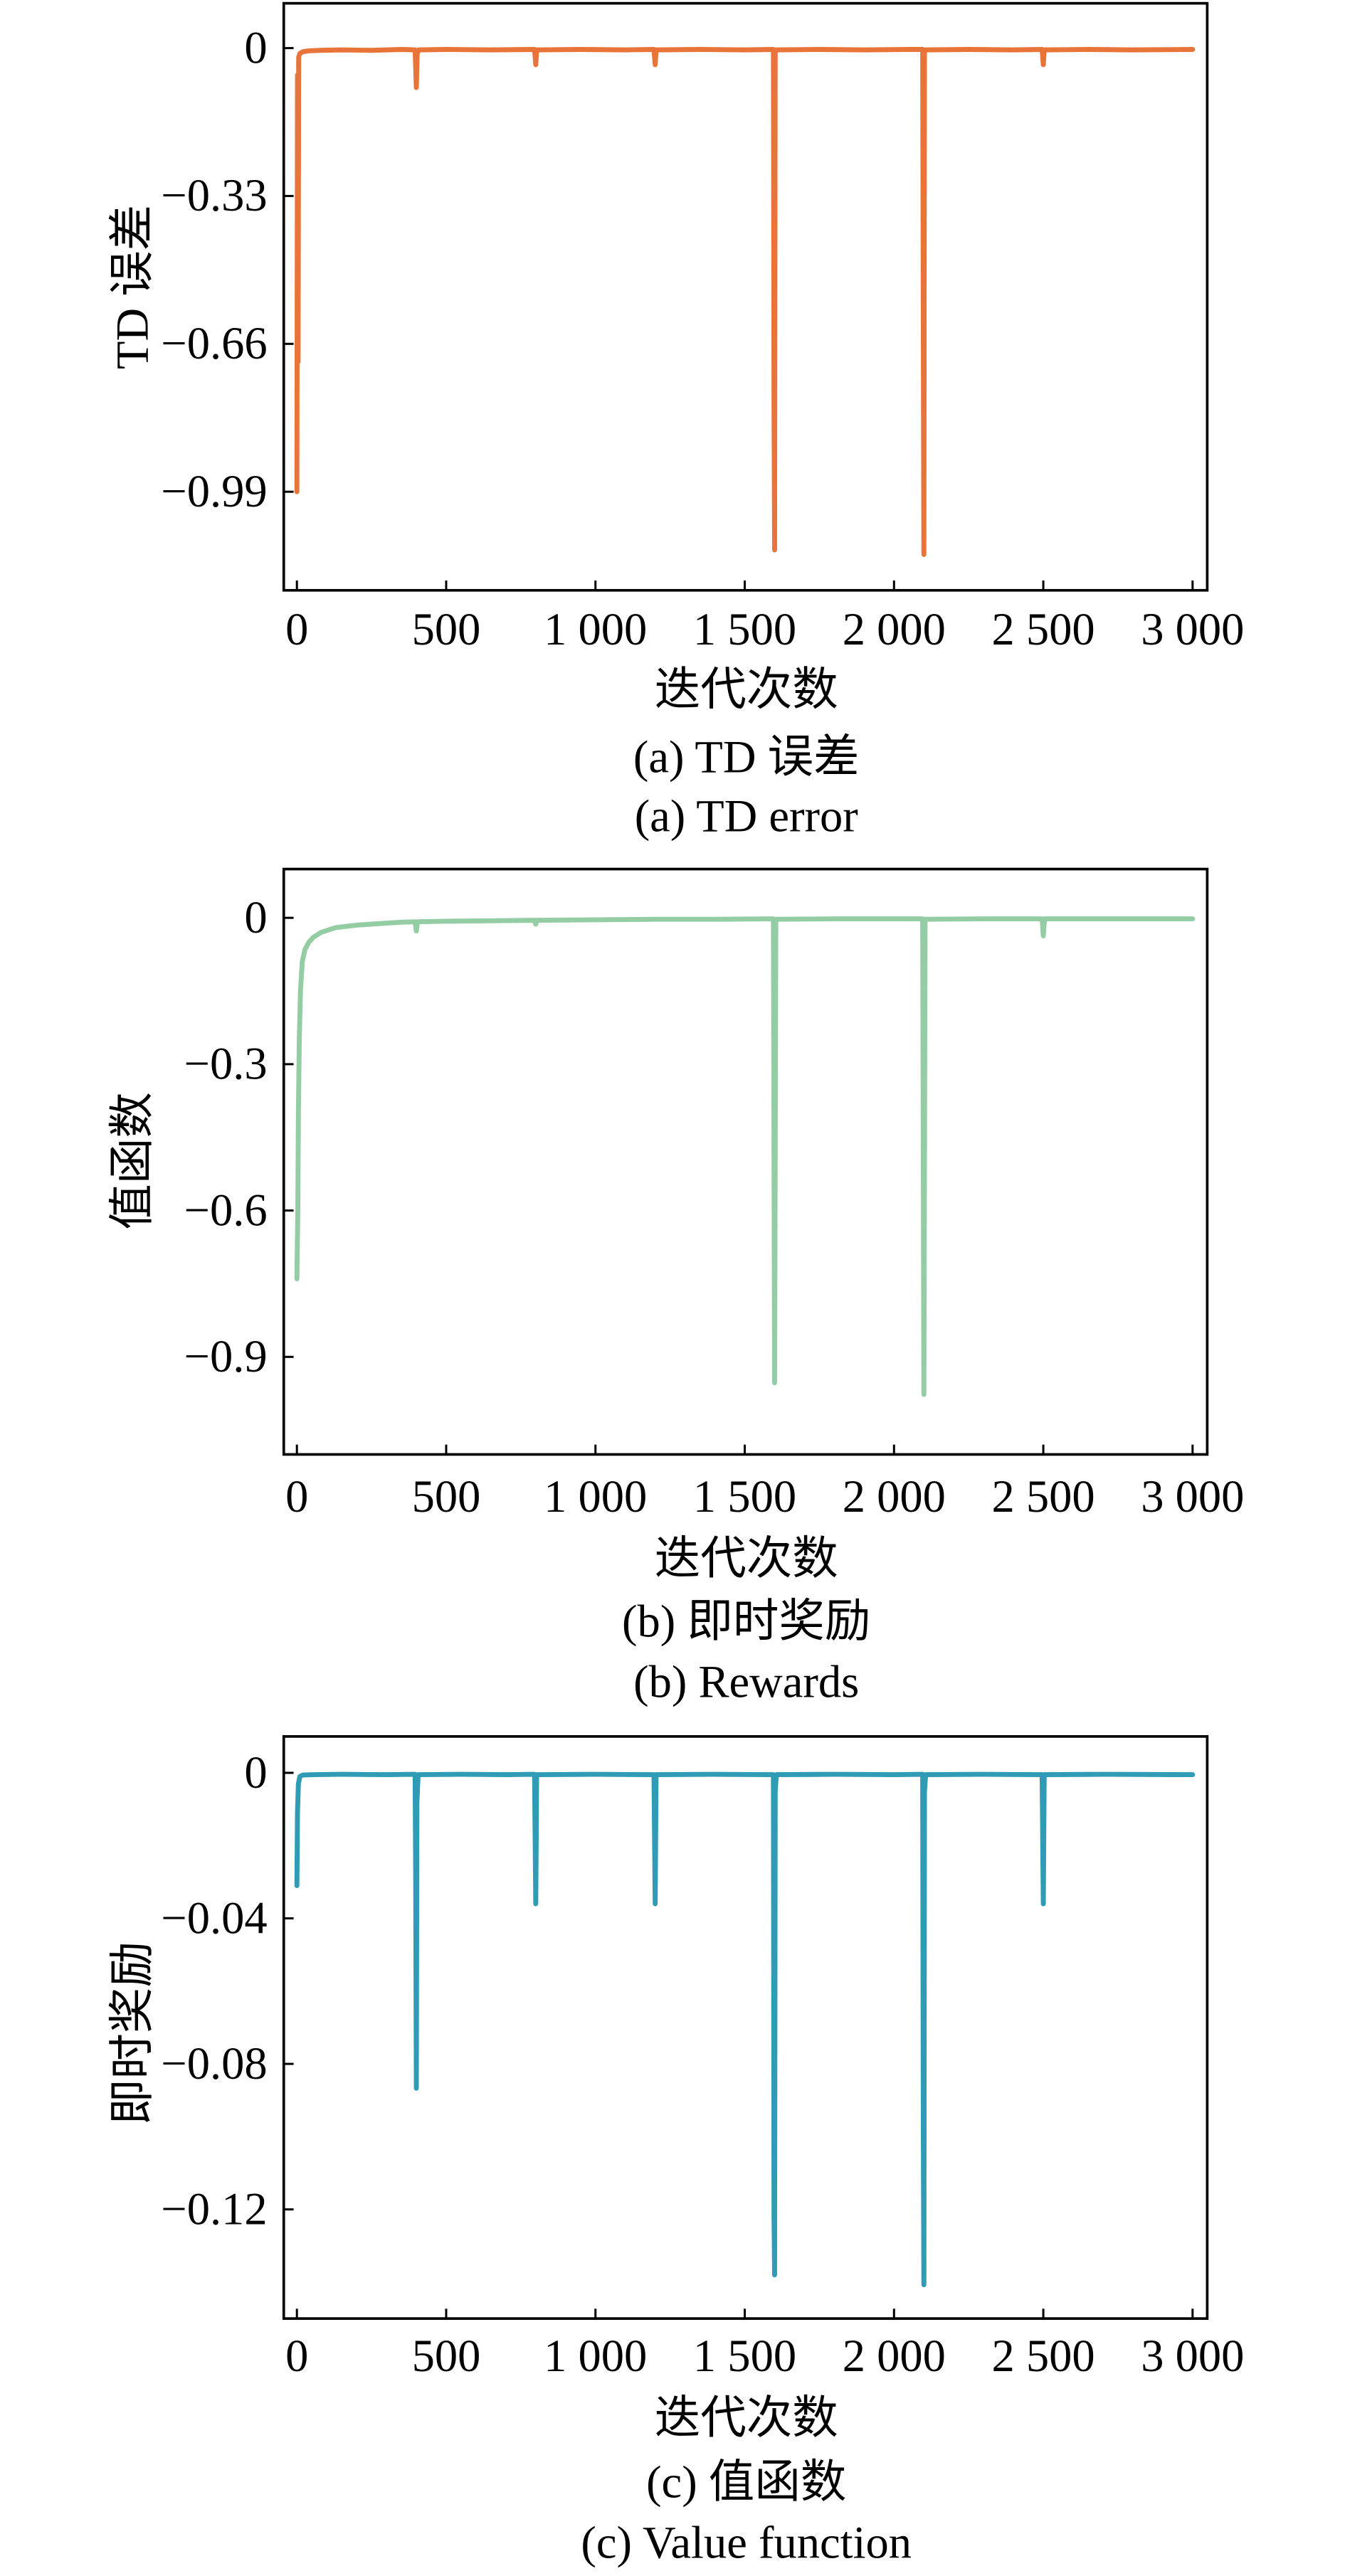 The width and height of the screenshot is (1345, 2576). I want to click on caption-zh: (a) TD 误差, so click(747, 757).